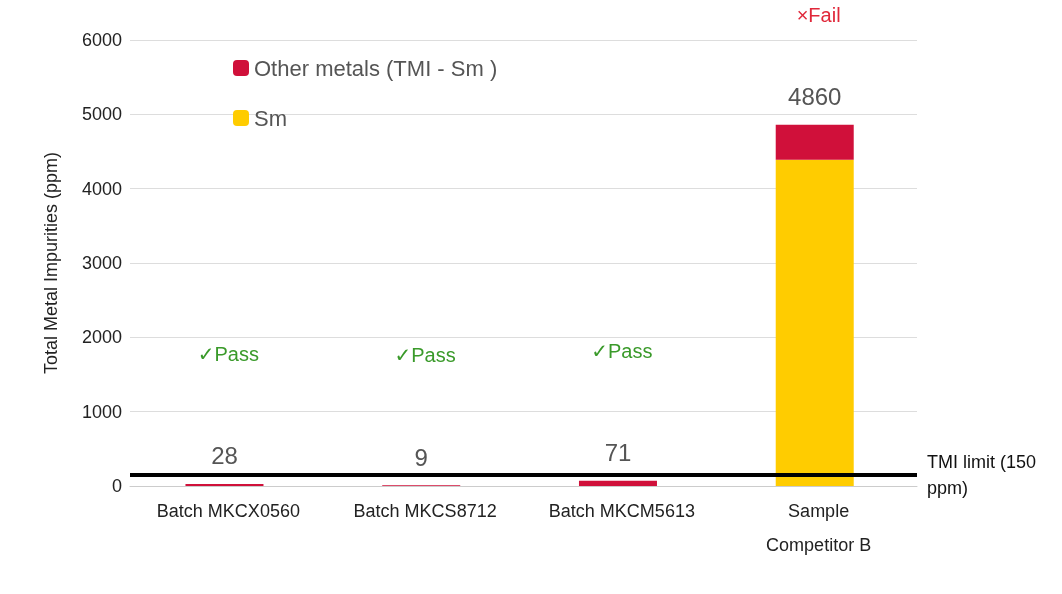  What do you see at coordinates (621, 511) in the screenshot?
I see `x-tick-label: Batch MKCM5613` at bounding box center [621, 511].